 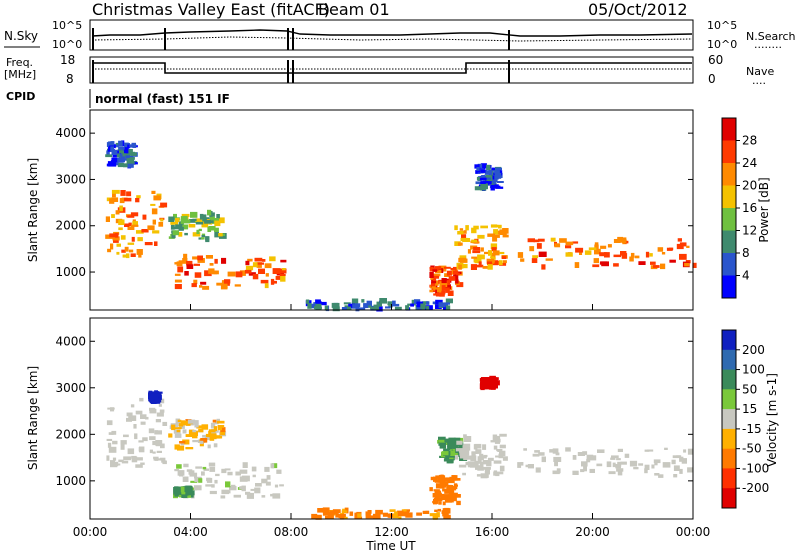 I want to click on colorbar-tick-label: -50, so click(x=752, y=449).